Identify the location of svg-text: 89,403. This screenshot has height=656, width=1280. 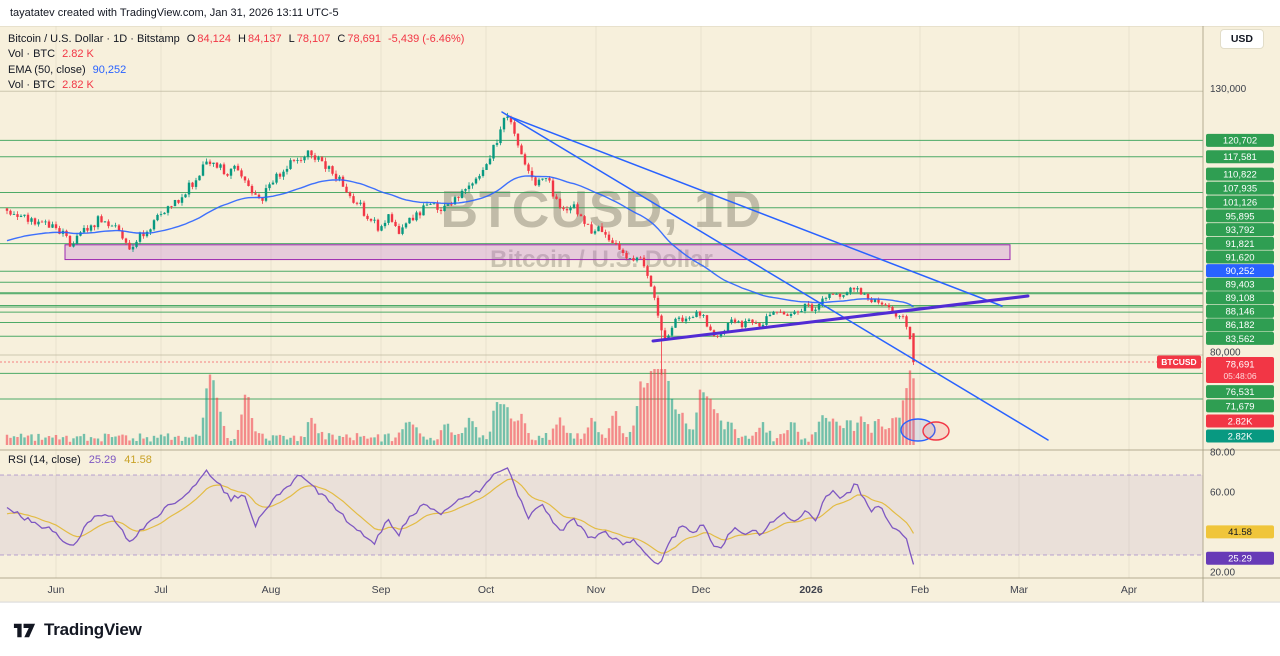
(1239, 285).